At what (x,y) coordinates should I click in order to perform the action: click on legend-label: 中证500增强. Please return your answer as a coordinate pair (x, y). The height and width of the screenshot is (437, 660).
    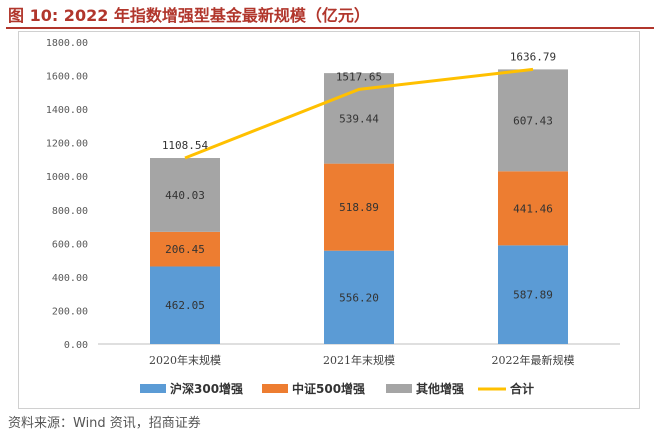
    Looking at the image, I should click on (328, 388).